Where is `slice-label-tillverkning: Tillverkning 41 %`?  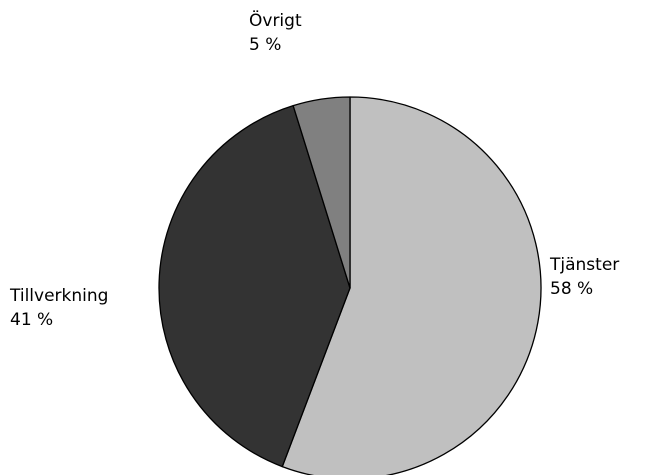
slice-label-tillverkning: Tillverkning 41 % is located at coordinates (59, 308).